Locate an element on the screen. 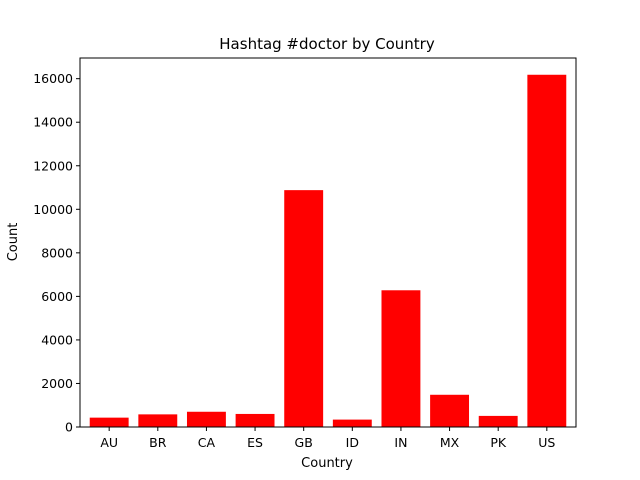 This screenshot has width=640, height=480. bar-mx is located at coordinates (450, 410).